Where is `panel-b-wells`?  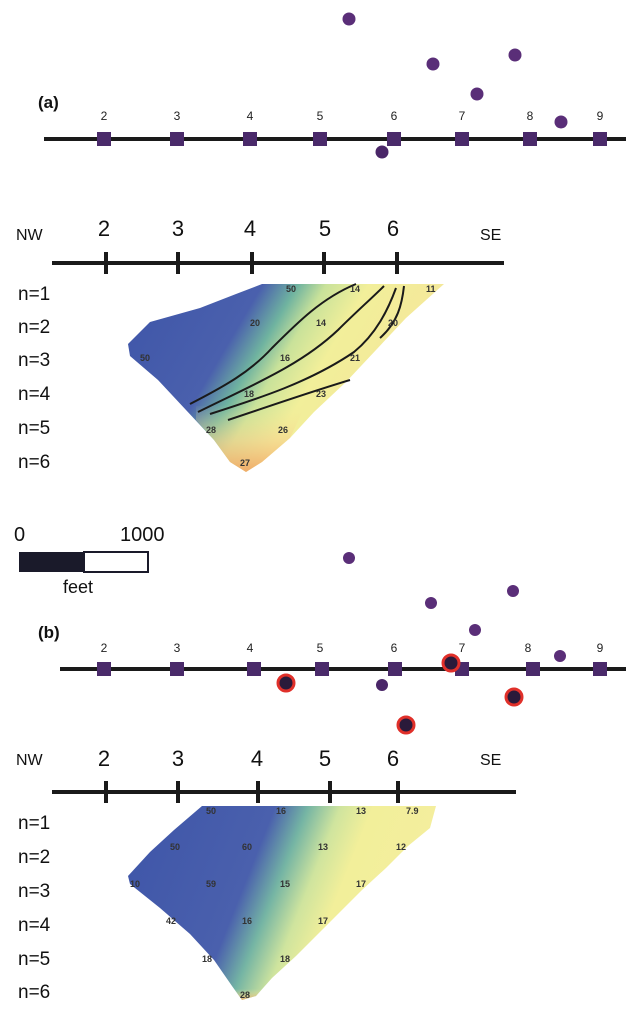 panel-b-wells is located at coordinates (454, 621).